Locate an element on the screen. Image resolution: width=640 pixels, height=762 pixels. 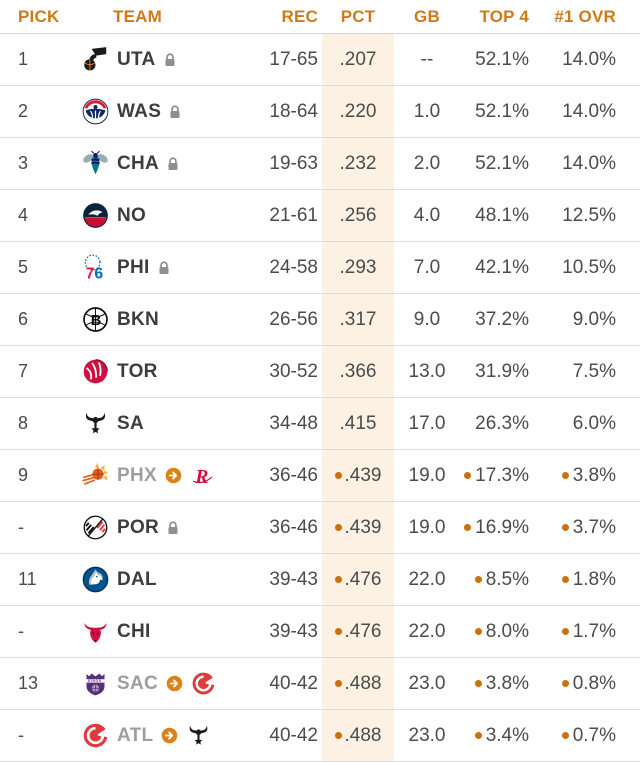
pick-number: 6 is located at coordinates (30, 319).